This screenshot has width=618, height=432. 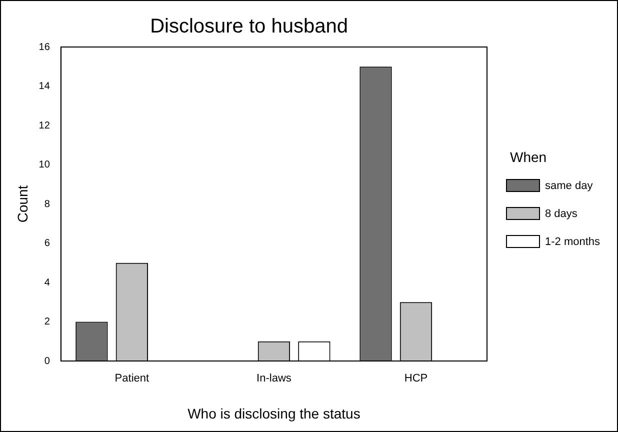 I want to click on y-tick-label: 10, so click(x=44, y=165).